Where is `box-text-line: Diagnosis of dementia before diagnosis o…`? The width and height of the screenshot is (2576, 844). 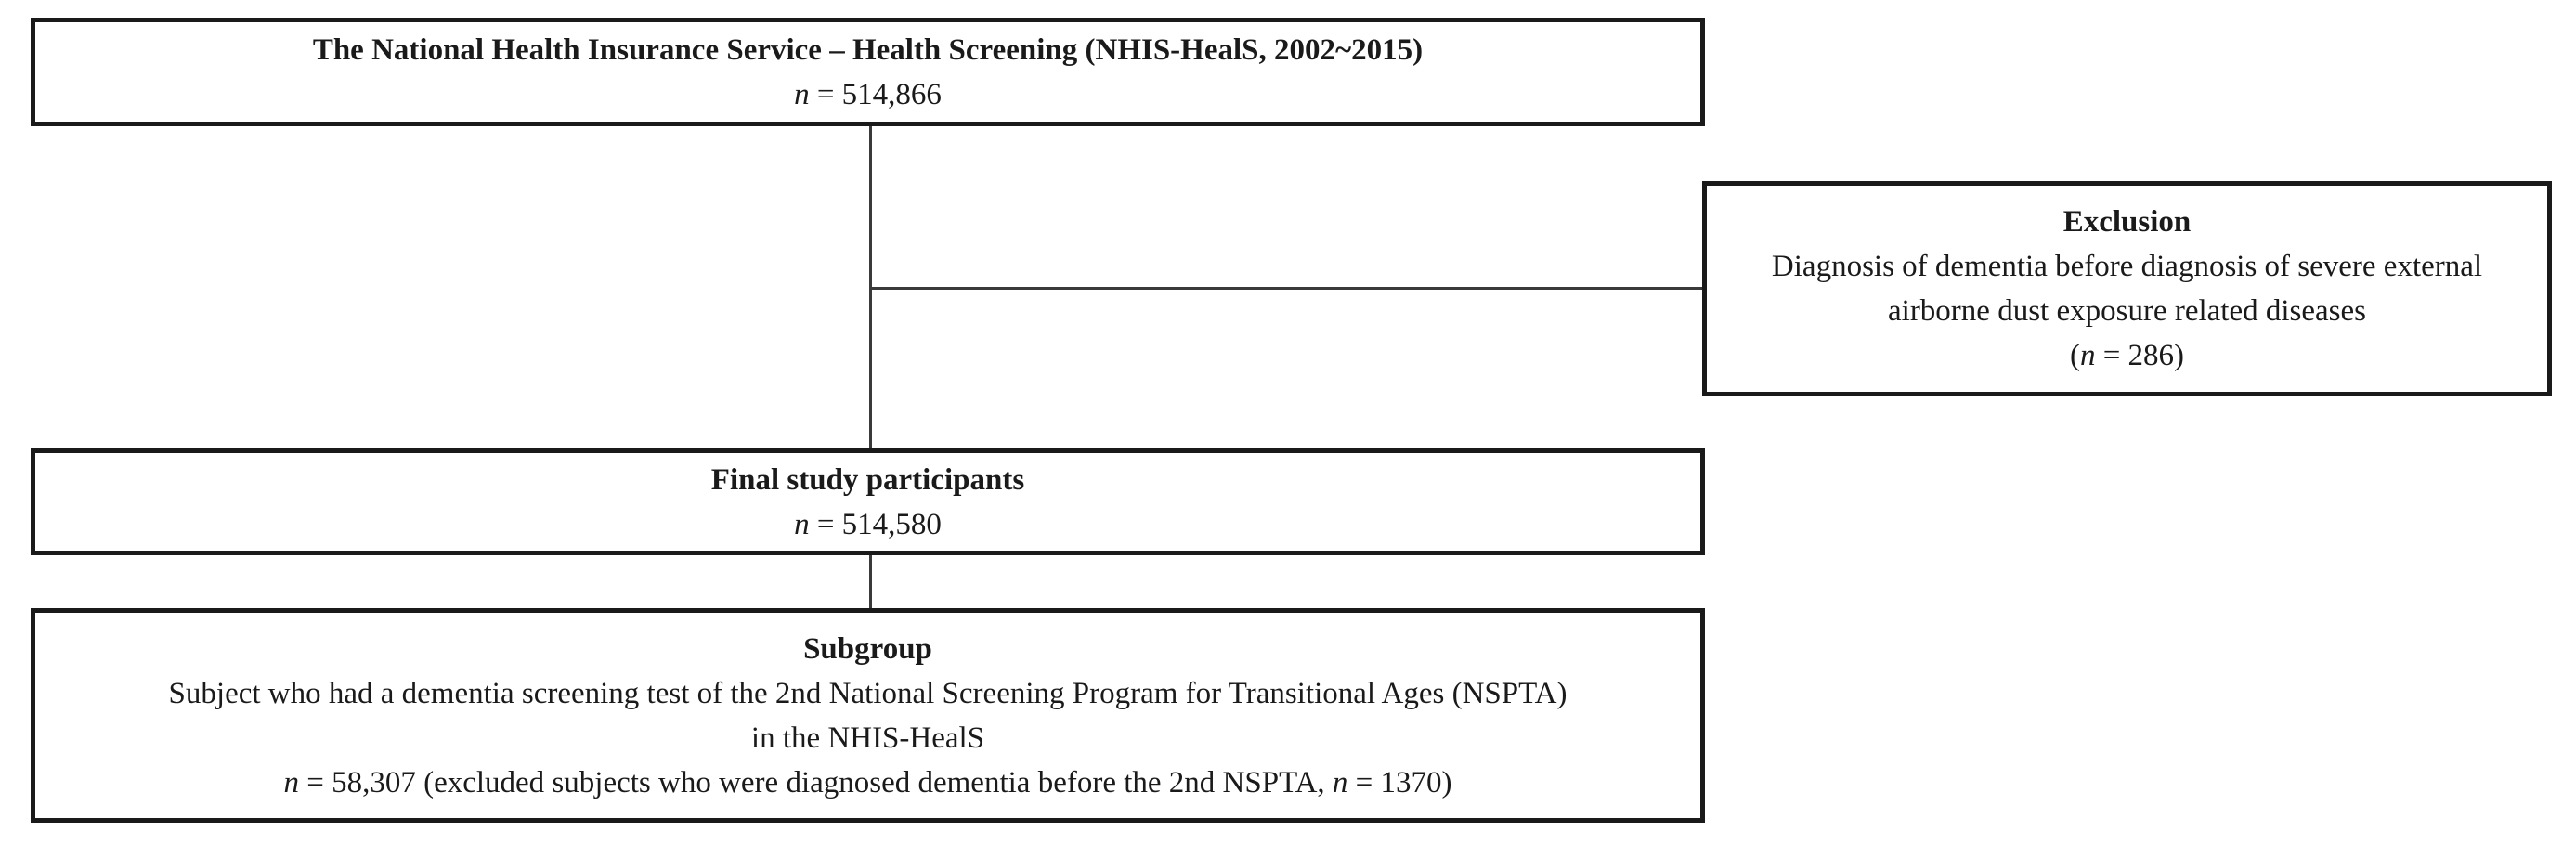
box-text-line: Diagnosis of dementia before diagnosis o… is located at coordinates (2127, 266).